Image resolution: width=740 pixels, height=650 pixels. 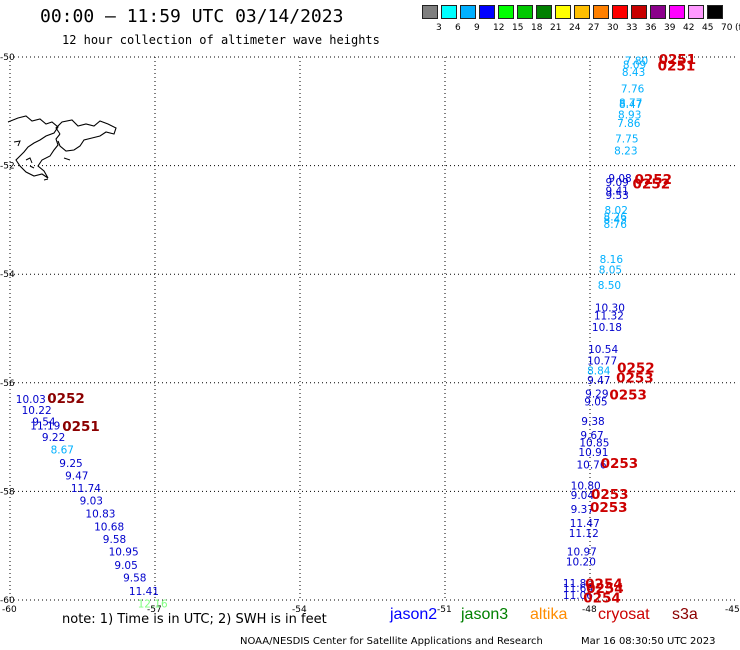 I want to click on wave-height-value: 10.85, so click(x=594, y=444).